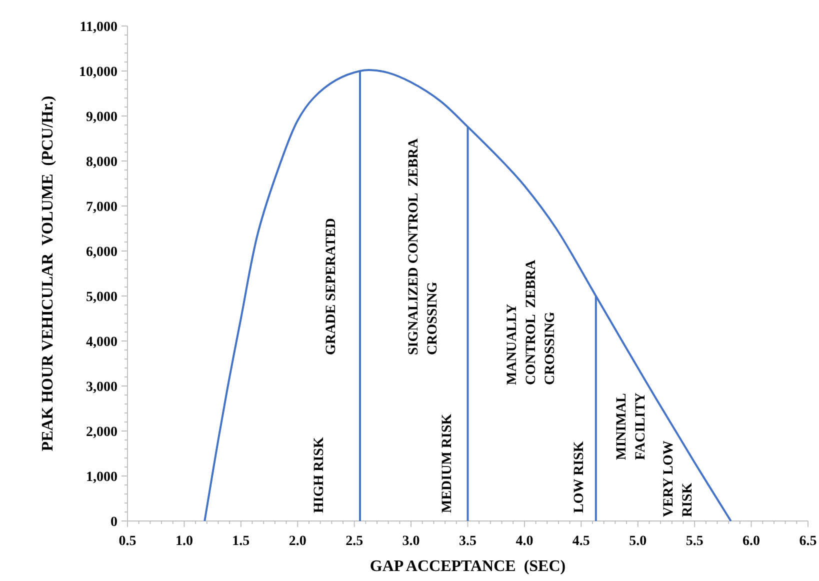  What do you see at coordinates (102, 207) in the screenshot?
I see `y-tick-label: 7,000` at bounding box center [102, 207].